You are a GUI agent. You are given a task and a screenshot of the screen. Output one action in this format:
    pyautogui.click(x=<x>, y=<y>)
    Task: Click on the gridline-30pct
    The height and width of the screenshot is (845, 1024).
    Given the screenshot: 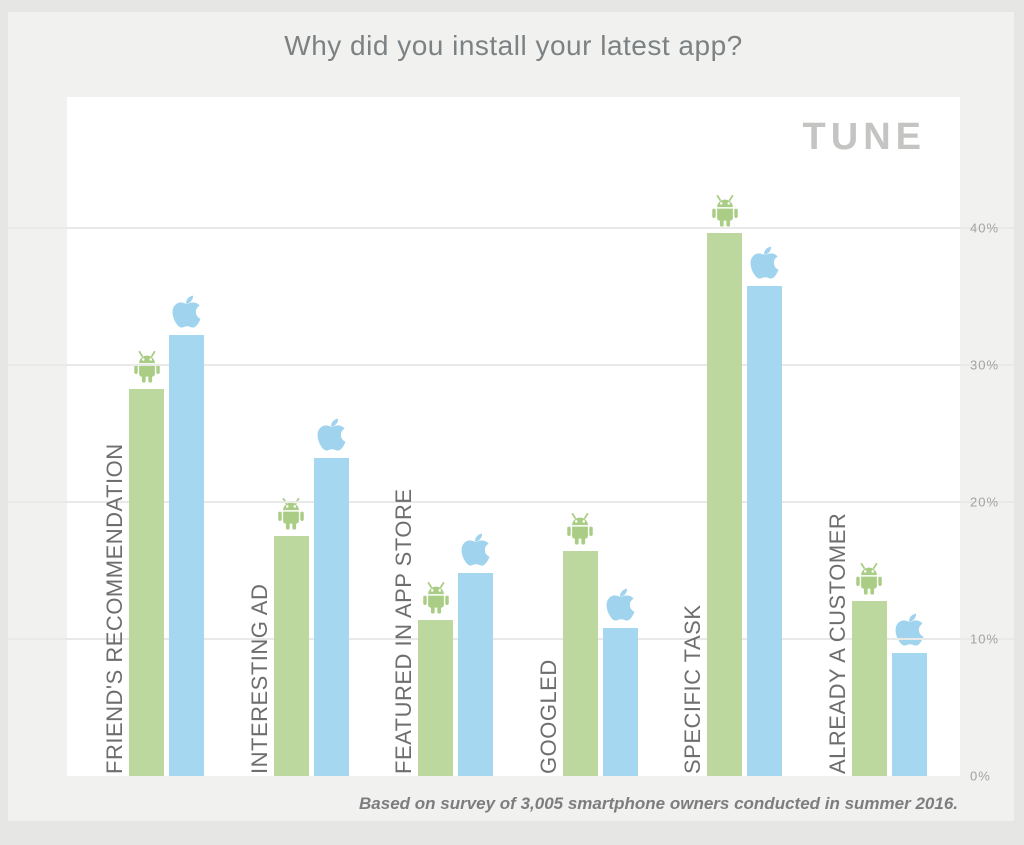 What is the action you would take?
    pyautogui.click(x=511, y=365)
    